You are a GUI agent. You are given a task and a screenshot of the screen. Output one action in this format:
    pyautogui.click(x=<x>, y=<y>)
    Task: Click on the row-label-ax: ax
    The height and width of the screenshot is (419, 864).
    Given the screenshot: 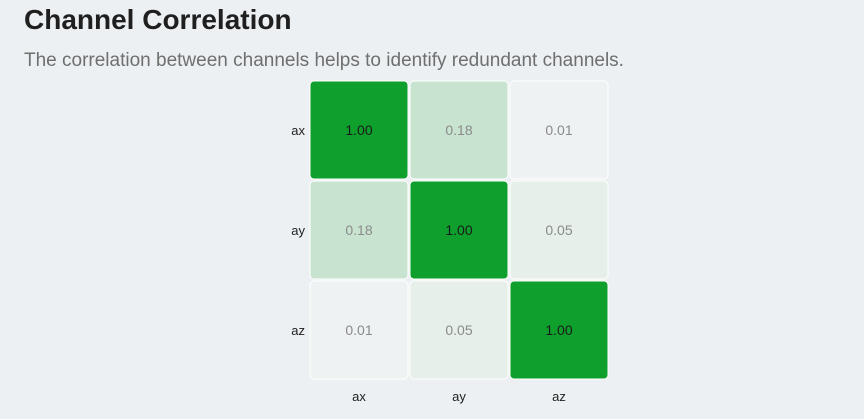 What is the action you would take?
    pyautogui.click(x=298, y=130)
    